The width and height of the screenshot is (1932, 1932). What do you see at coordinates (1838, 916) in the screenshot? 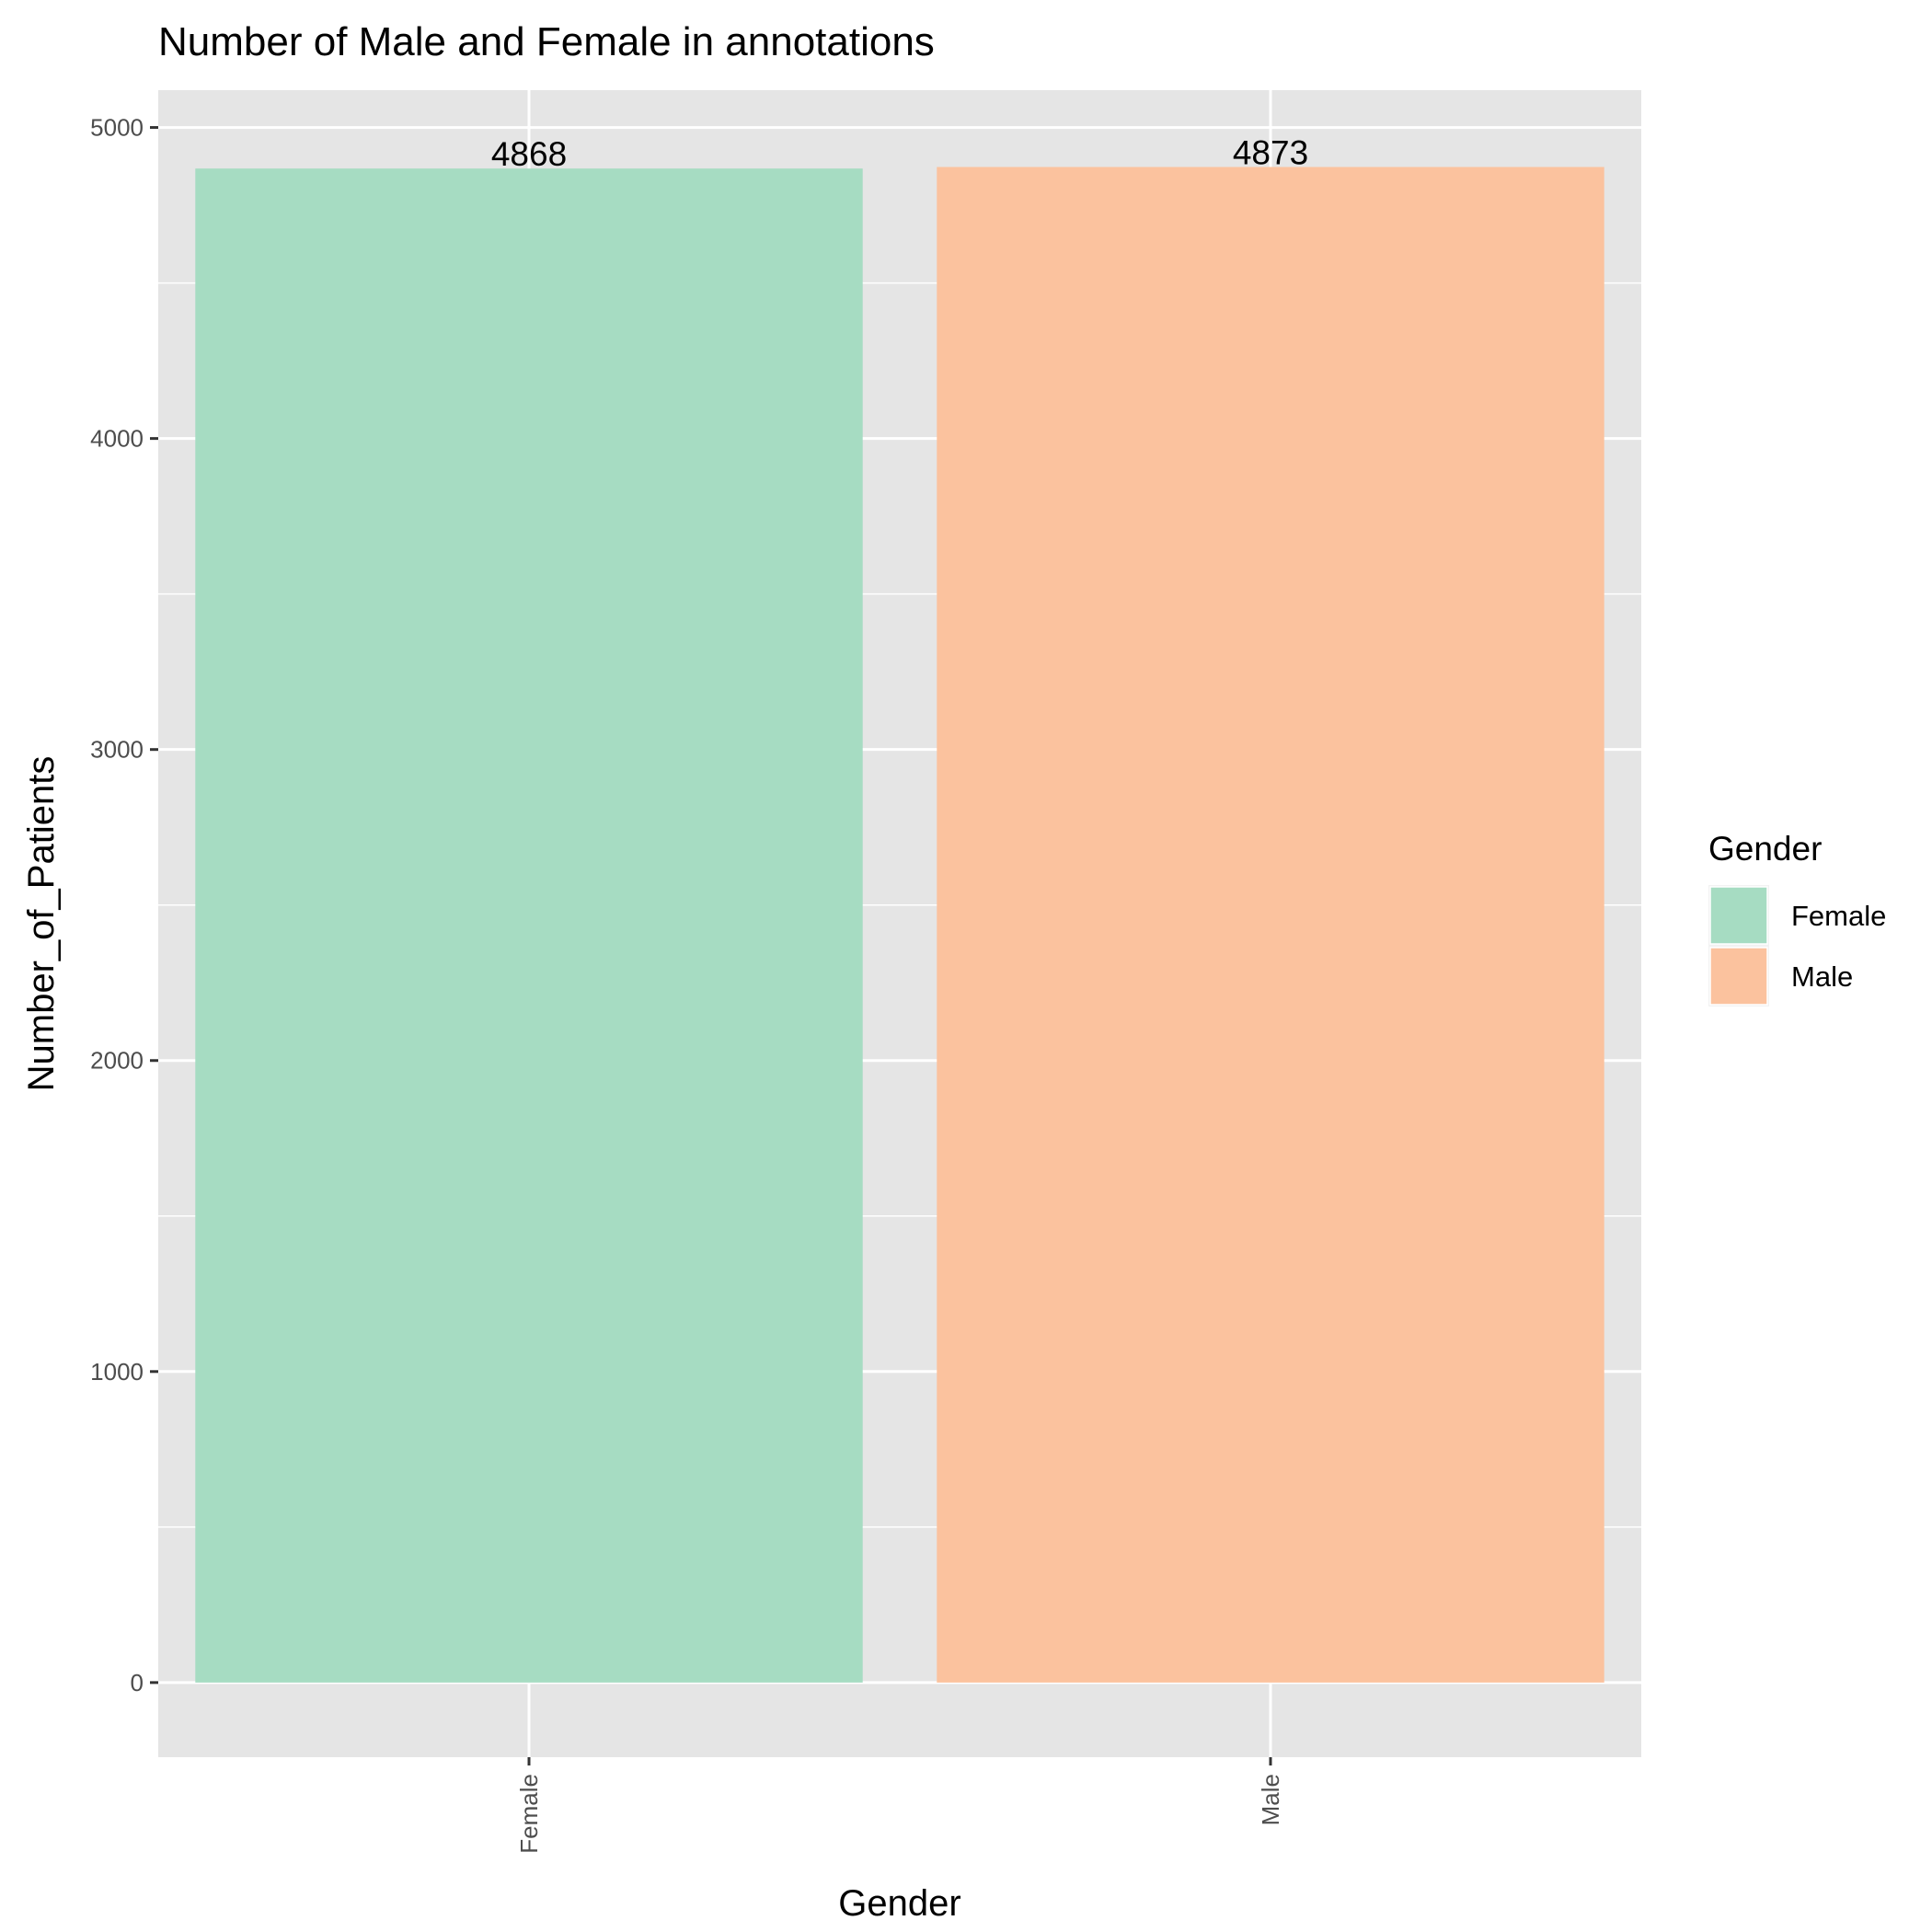
I see `legend-label-female: Female` at bounding box center [1838, 916].